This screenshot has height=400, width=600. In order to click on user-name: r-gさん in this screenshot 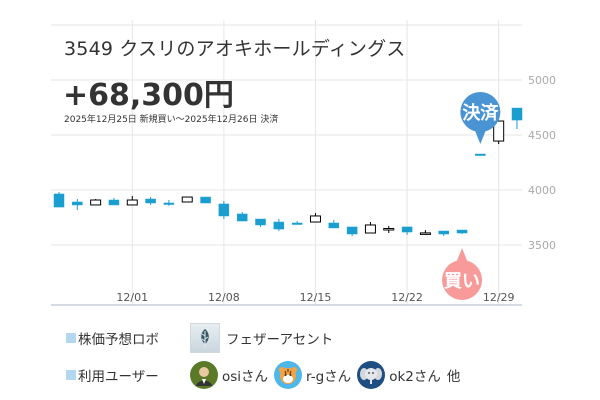, I will do `click(329, 377)`.